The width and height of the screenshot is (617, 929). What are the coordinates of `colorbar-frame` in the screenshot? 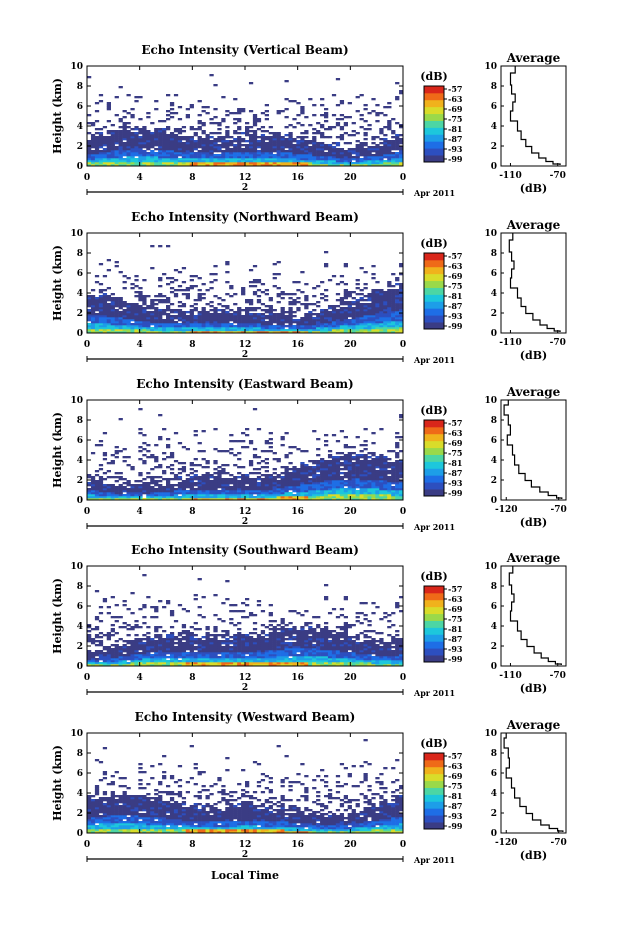 It's located at (434, 791).